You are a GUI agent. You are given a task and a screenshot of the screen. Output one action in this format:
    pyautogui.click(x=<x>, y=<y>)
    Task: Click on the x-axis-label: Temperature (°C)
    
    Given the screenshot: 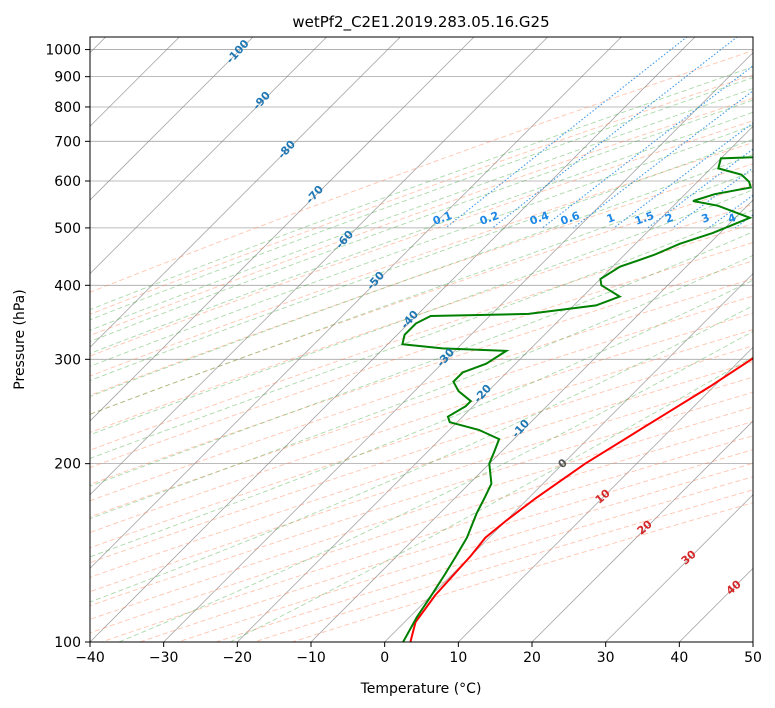 What is the action you would take?
    pyautogui.click(x=421, y=689)
    